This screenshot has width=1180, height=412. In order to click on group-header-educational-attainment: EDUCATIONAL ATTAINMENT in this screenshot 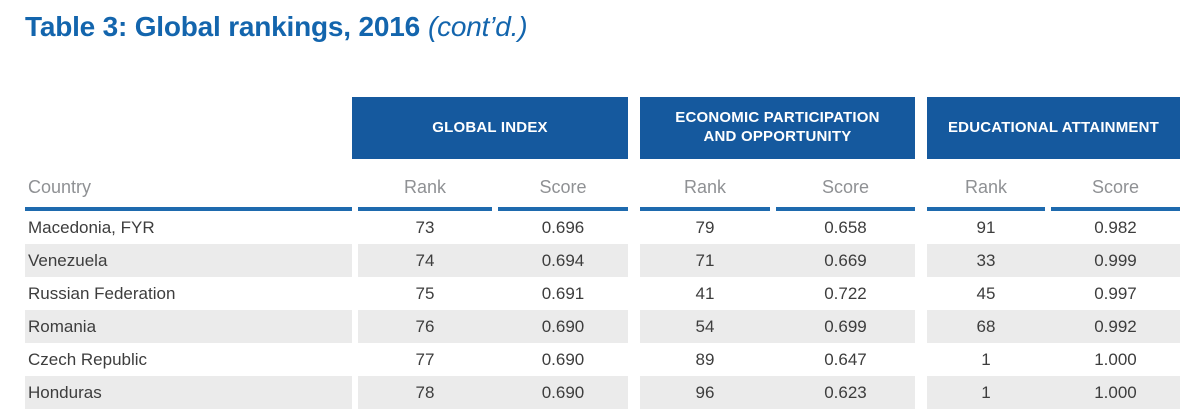, I will do `click(1053, 128)`.